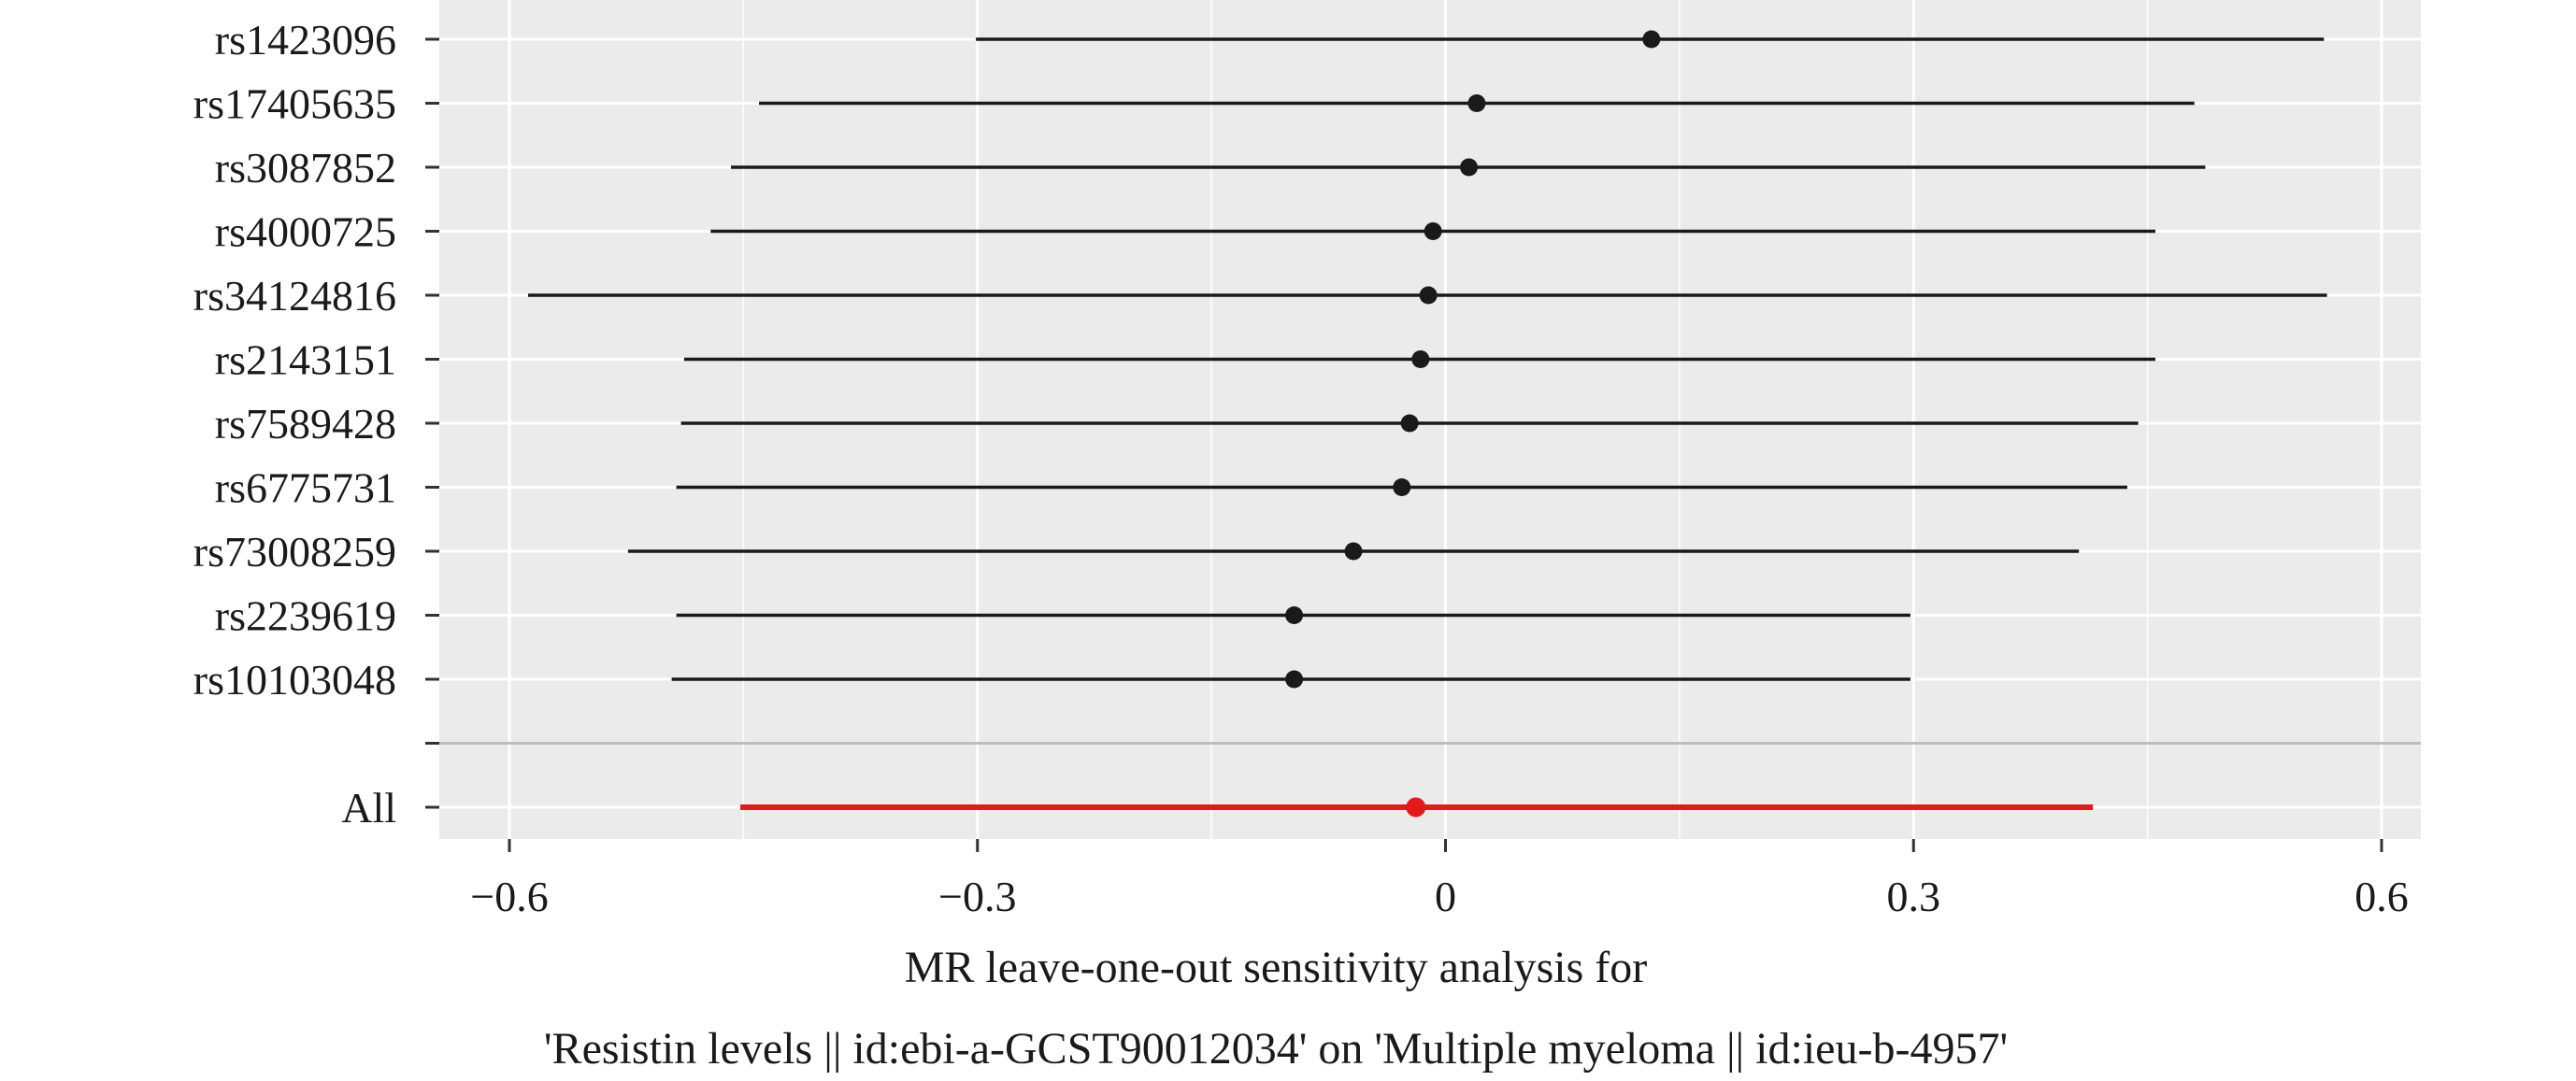 The image size is (2576, 1081). What do you see at coordinates (1409, 423) in the screenshot?
I see `point-rs7589428` at bounding box center [1409, 423].